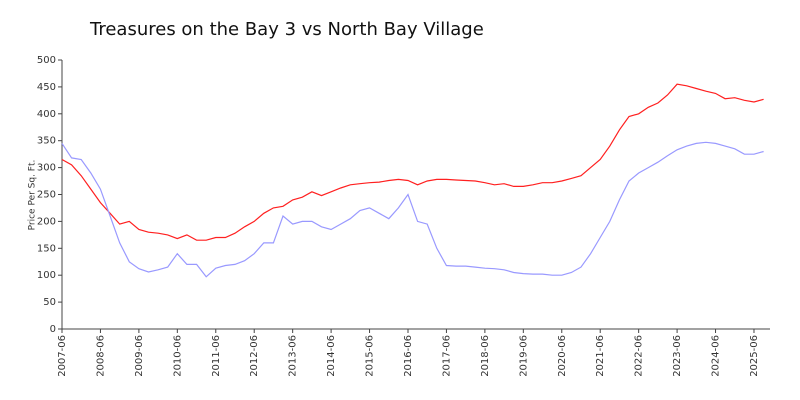 The height and width of the screenshot is (400, 800). What do you see at coordinates (446, 356) in the screenshot?
I see `x-tick-label: 2017-06` at bounding box center [446, 356].